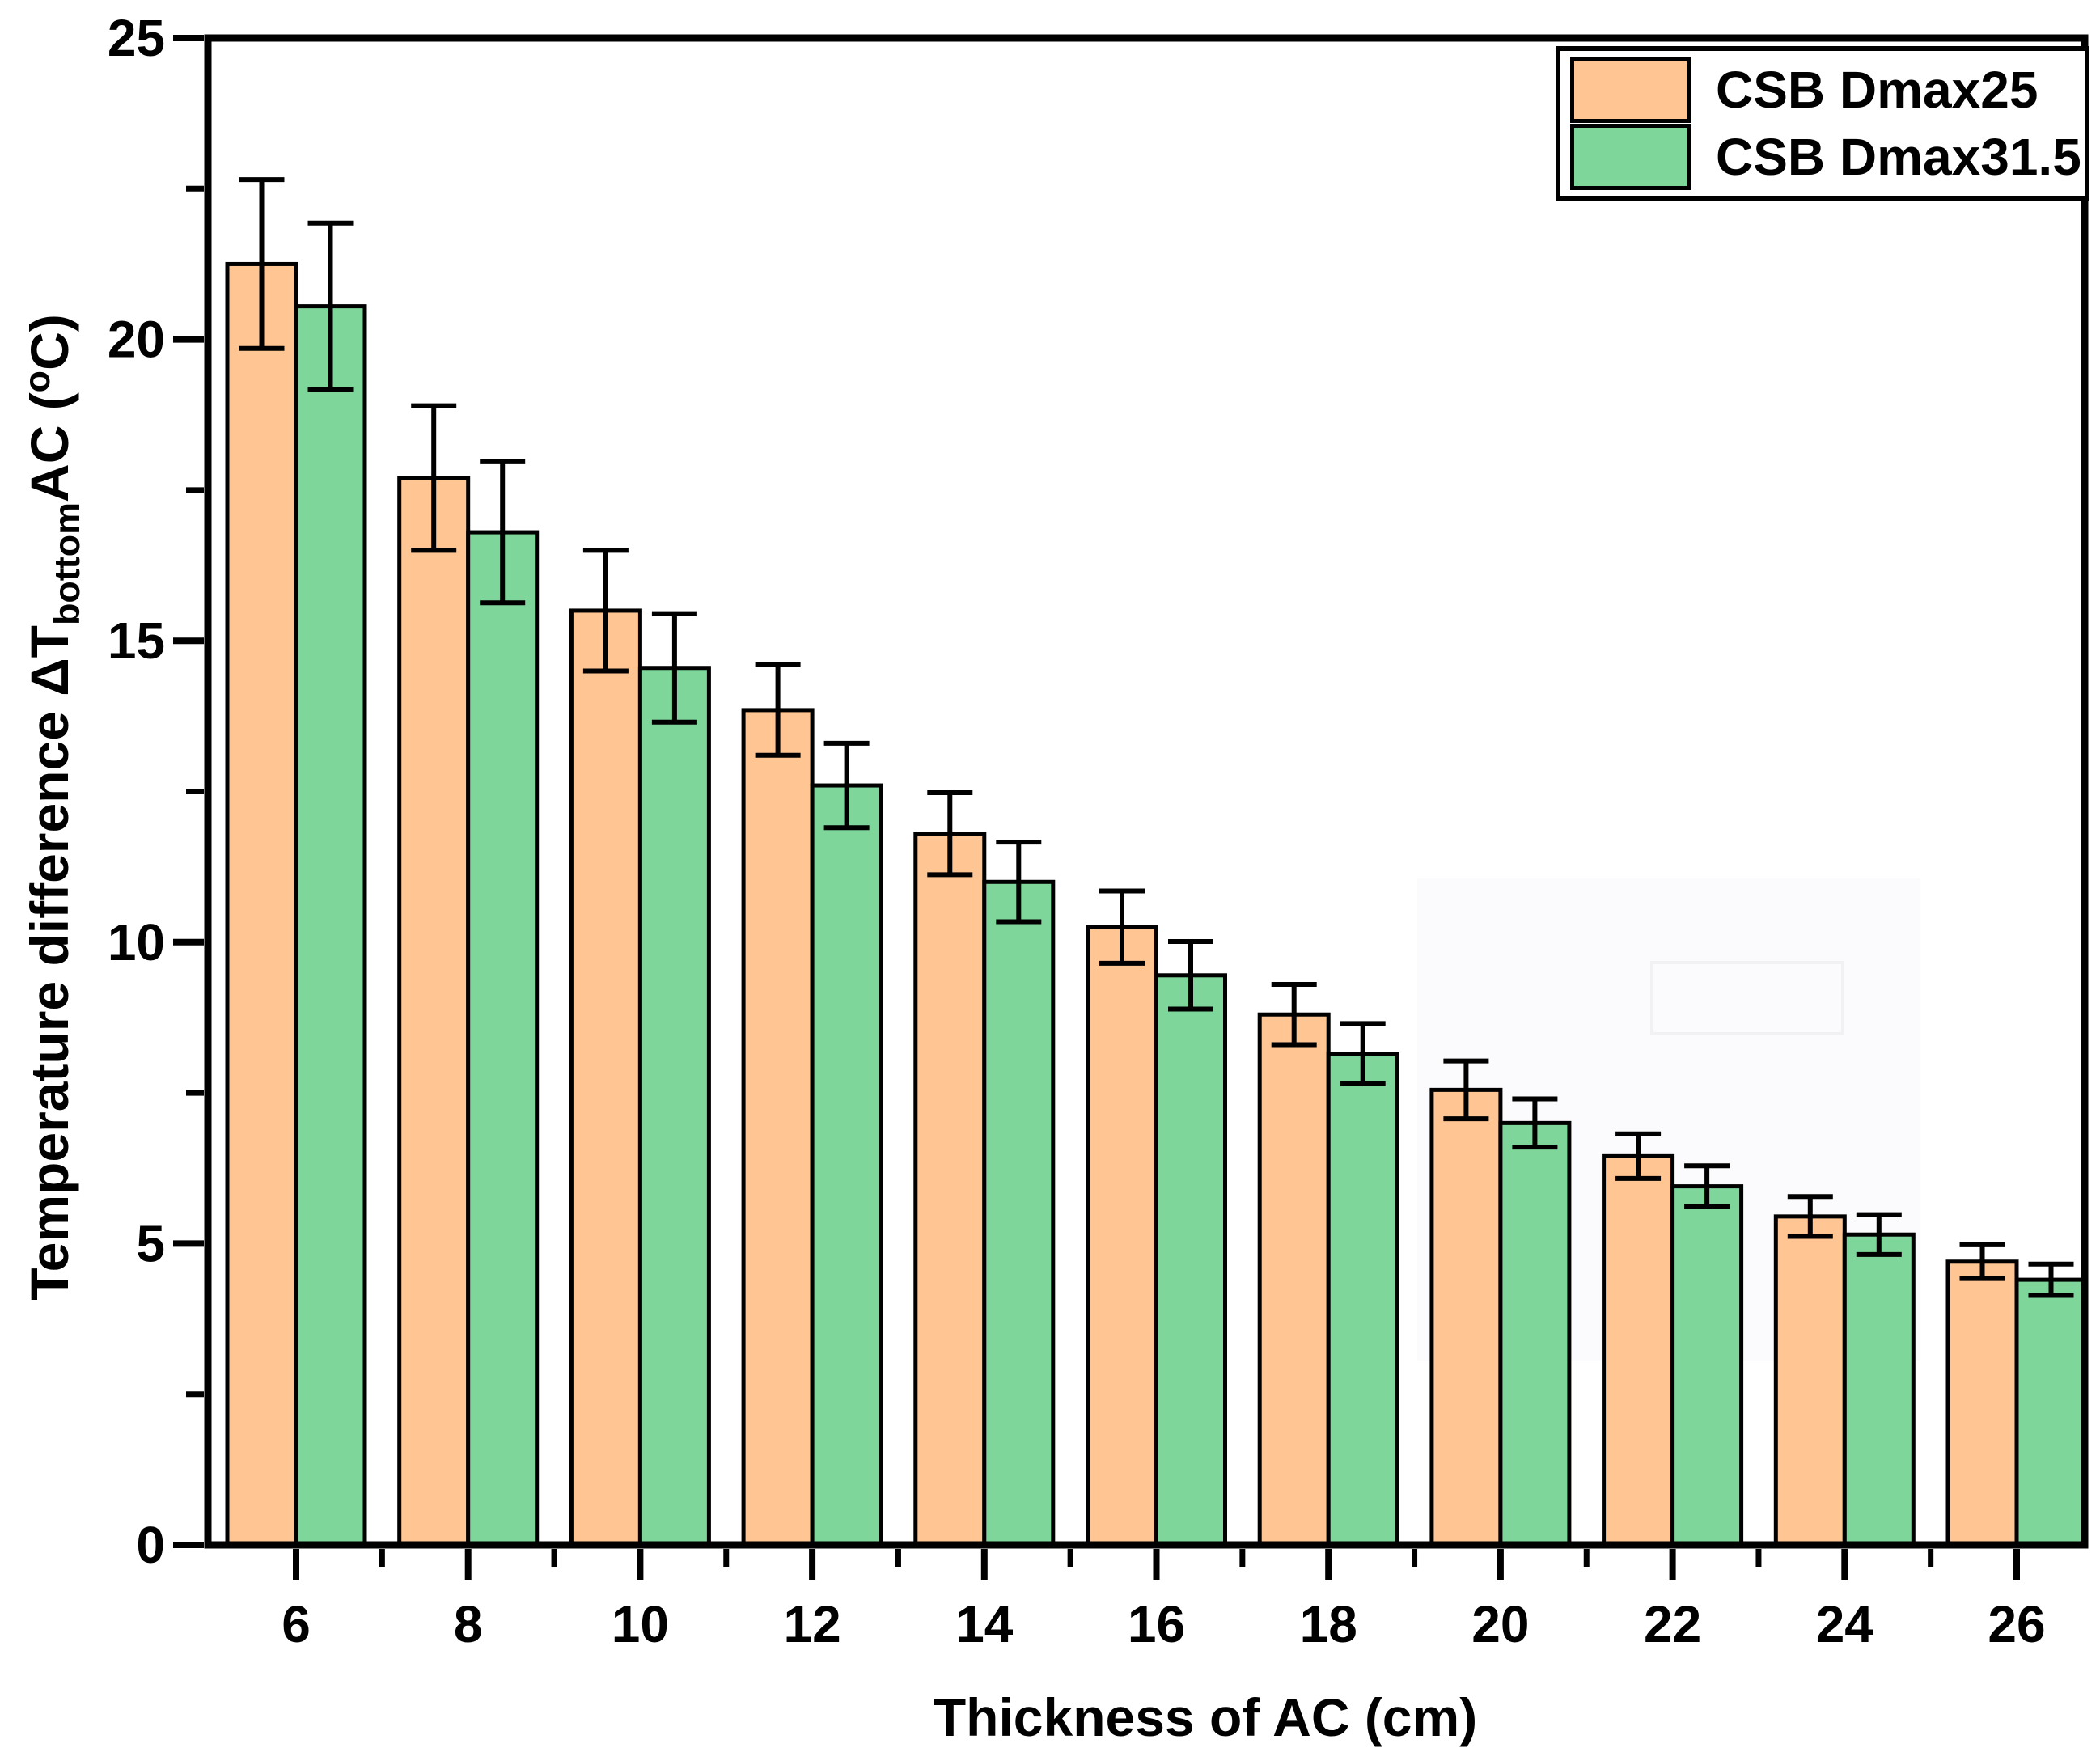 The width and height of the screenshot is (2100, 1748). What do you see at coordinates (1019, 1213) in the screenshot?
I see `bar-CSB-Dmax31.5-14` at bounding box center [1019, 1213].